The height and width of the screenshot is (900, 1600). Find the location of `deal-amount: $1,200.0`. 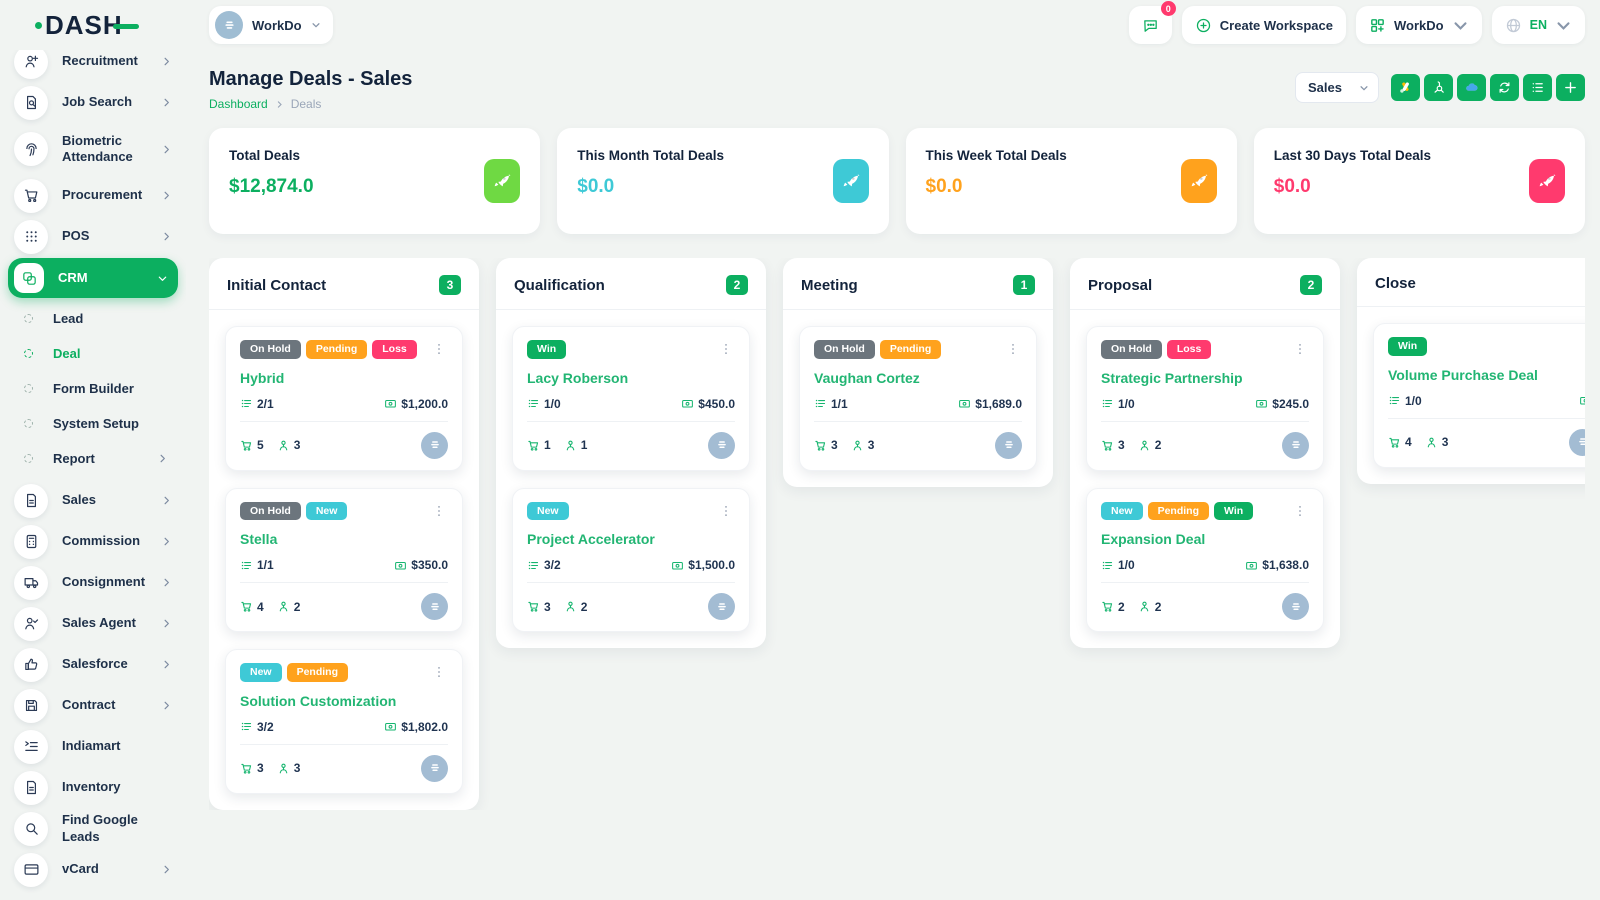

deal-amount: $1,200.0 is located at coordinates (416, 404).